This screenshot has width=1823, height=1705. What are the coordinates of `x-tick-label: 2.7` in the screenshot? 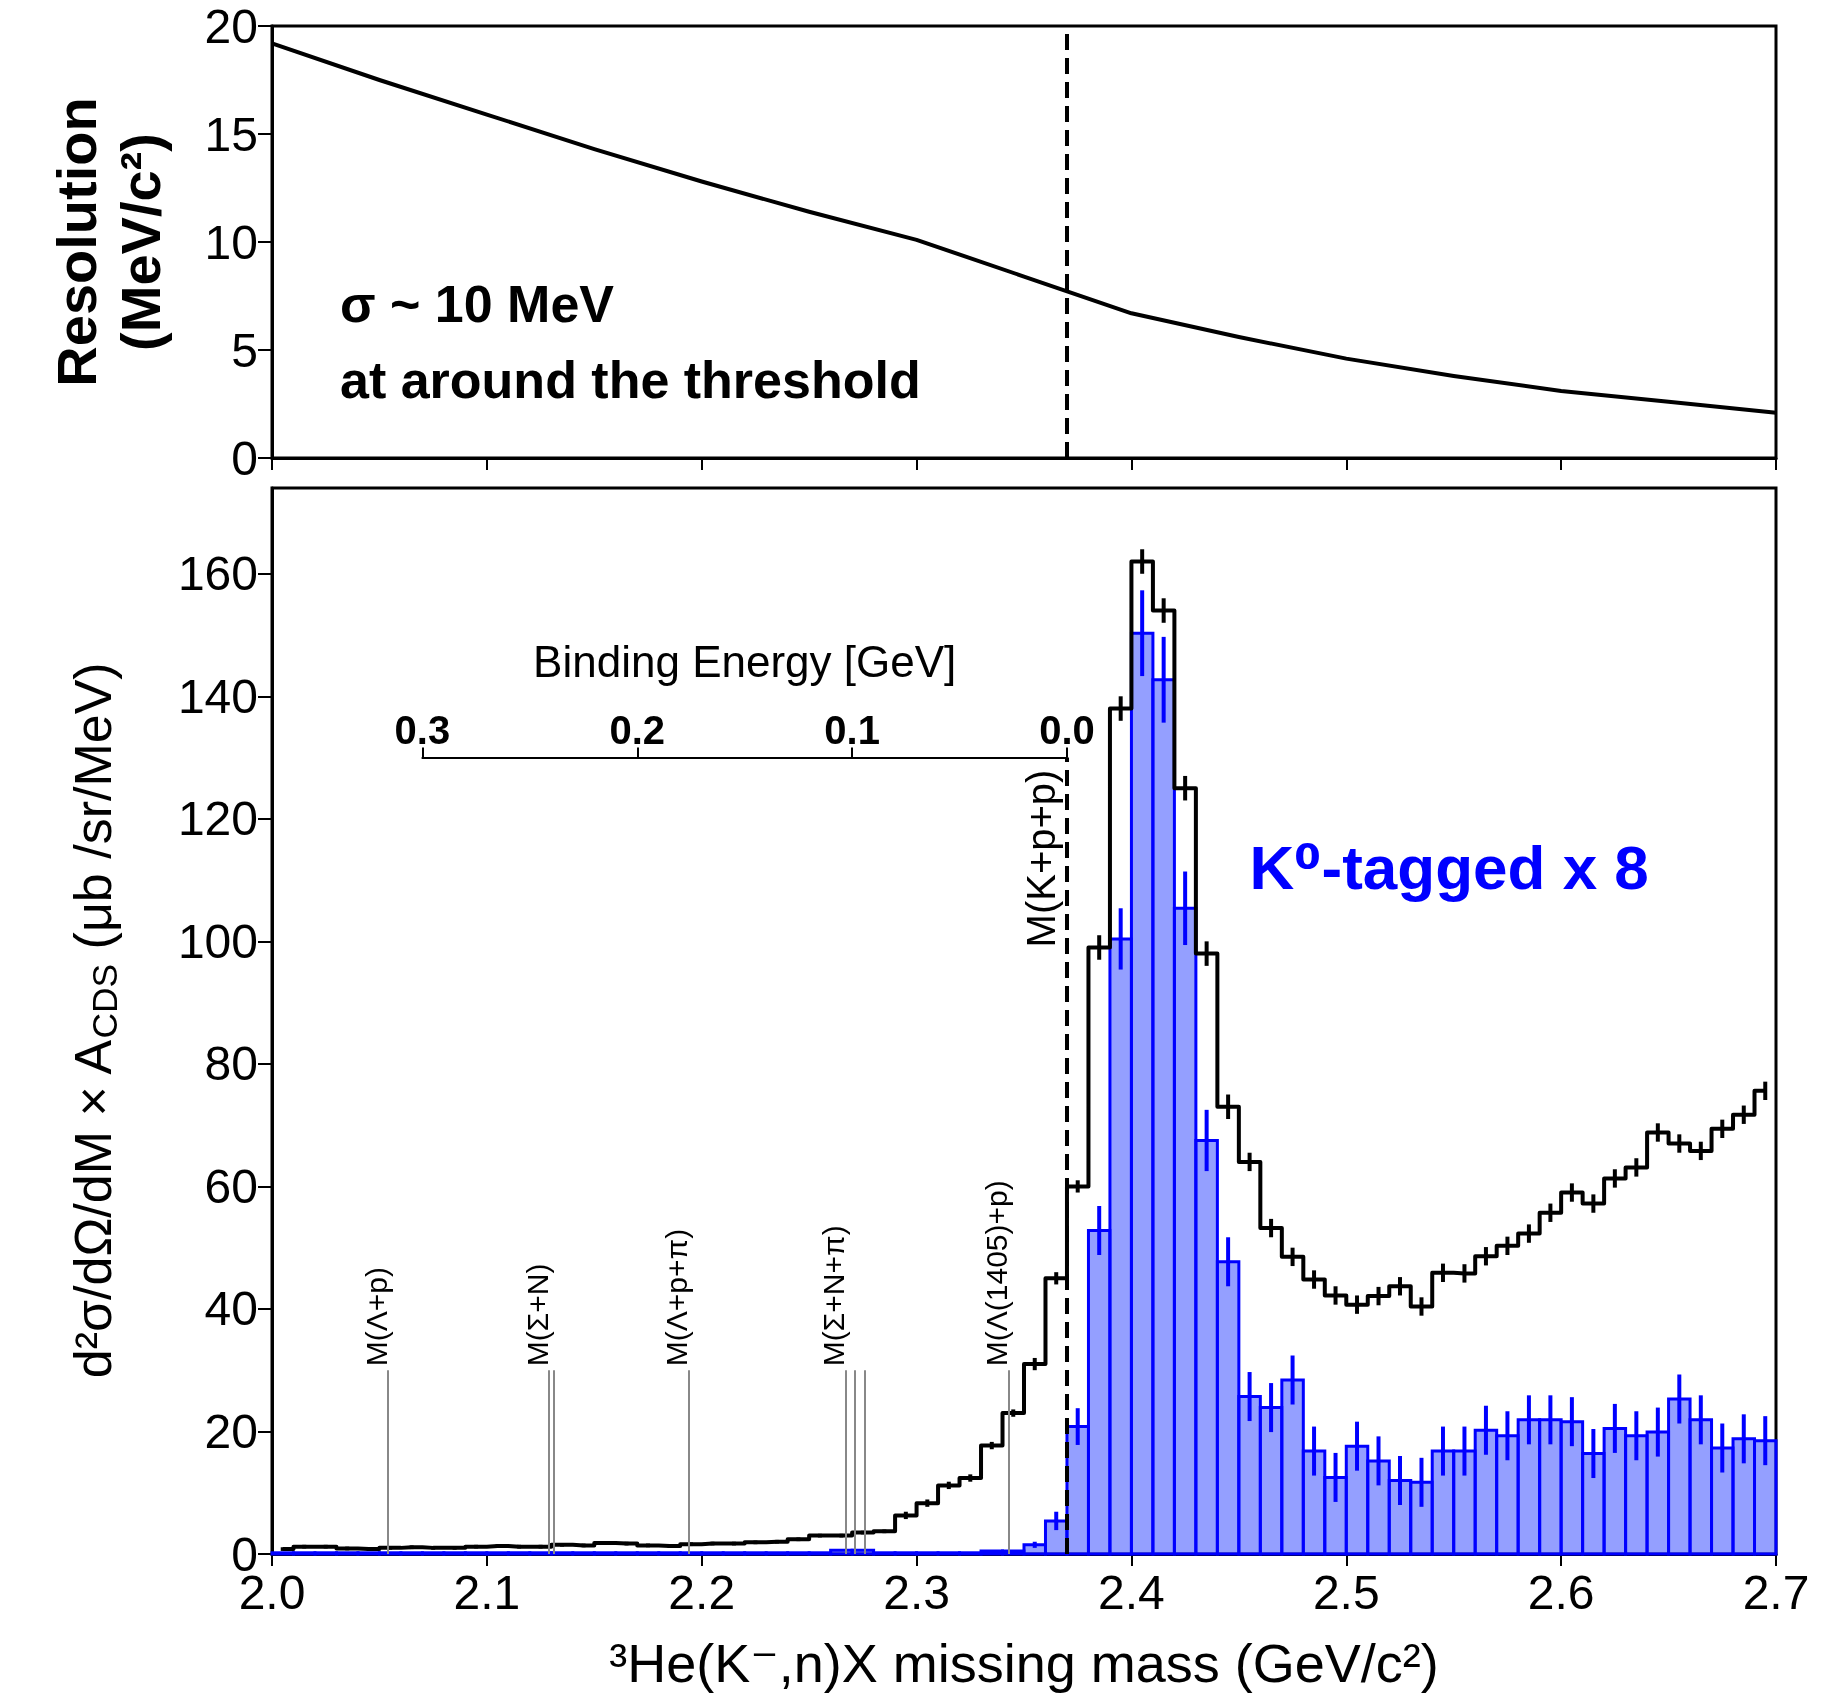 It's located at (1776, 1592).